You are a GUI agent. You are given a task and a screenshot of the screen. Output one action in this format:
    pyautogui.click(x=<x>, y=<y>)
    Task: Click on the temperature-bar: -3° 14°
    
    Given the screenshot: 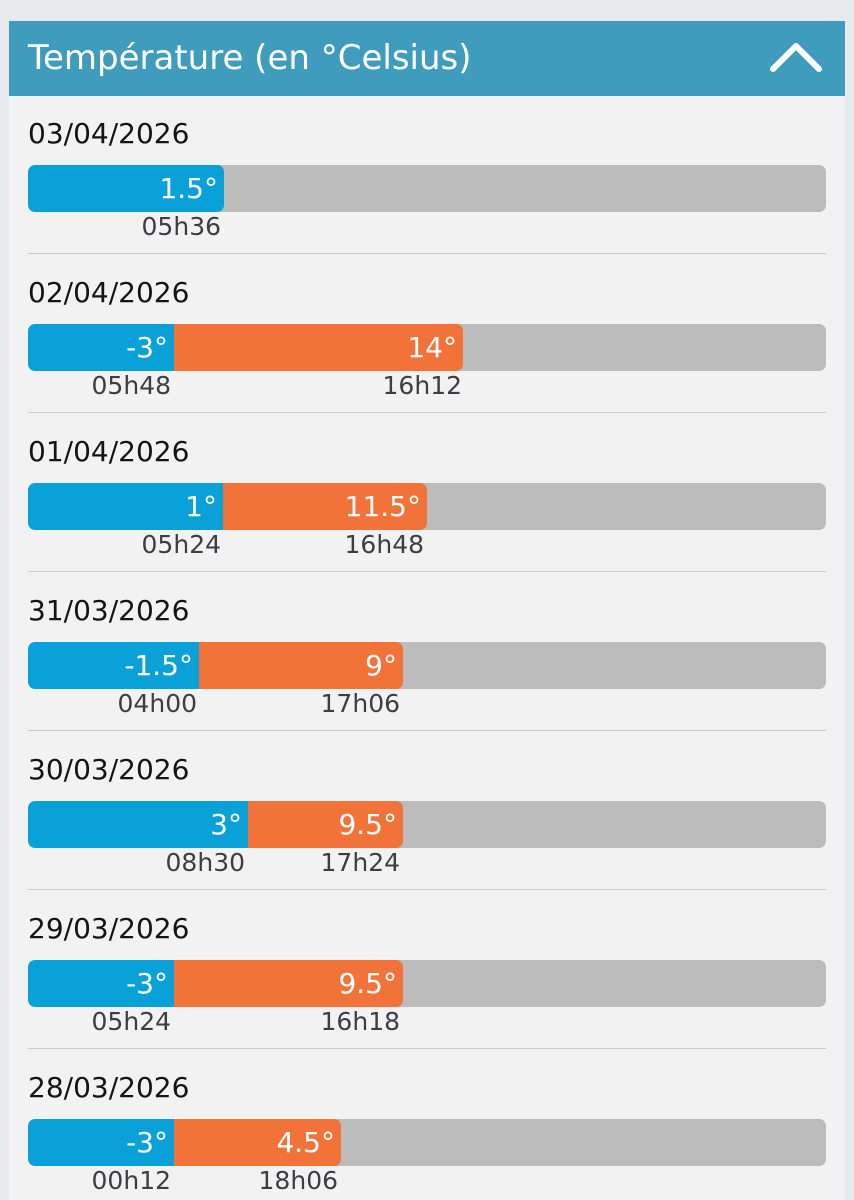 What is the action you would take?
    pyautogui.click(x=427, y=347)
    